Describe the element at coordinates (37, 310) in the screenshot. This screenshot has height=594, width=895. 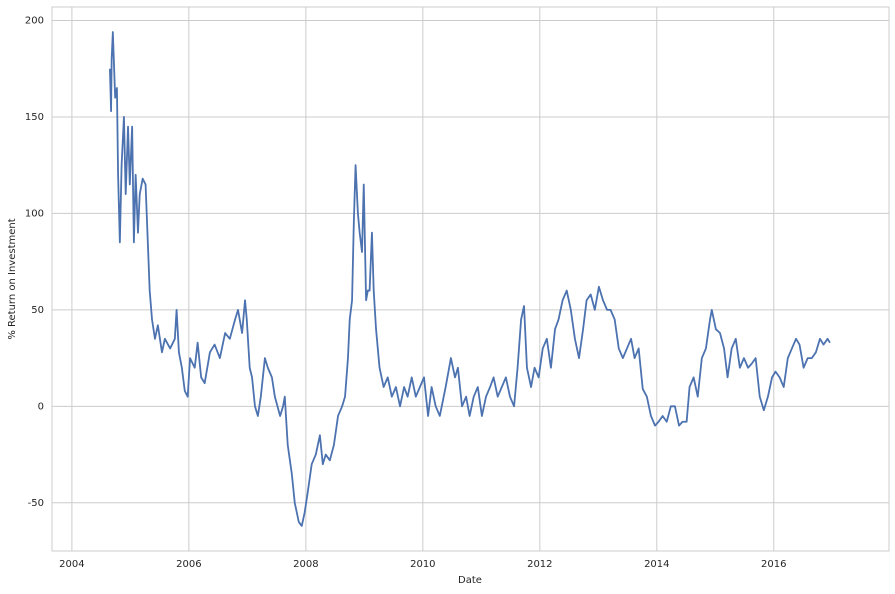
I see `y-tick-label: 50` at that location.